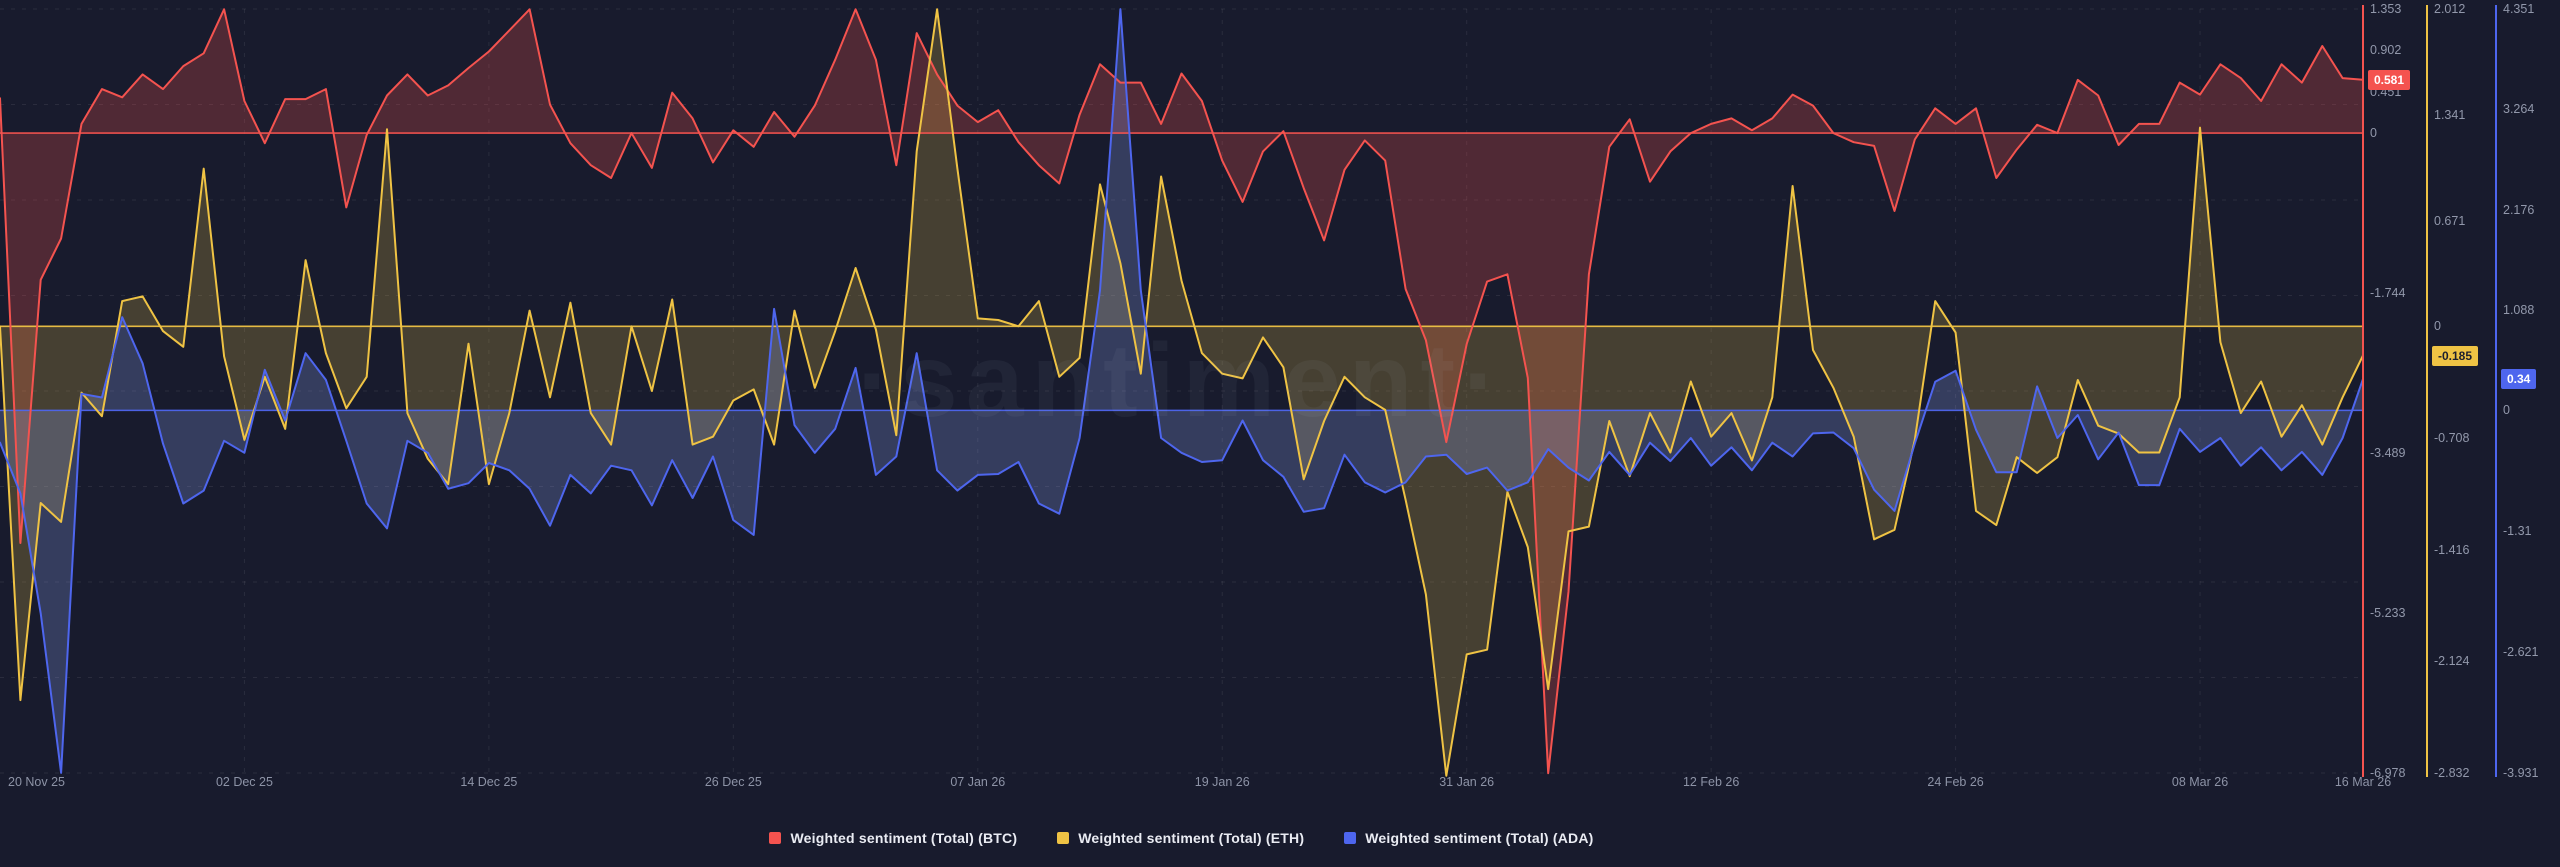  Describe the element at coordinates (2506, 410) in the screenshot. I see `ada-axis-tick-label: 0` at that location.